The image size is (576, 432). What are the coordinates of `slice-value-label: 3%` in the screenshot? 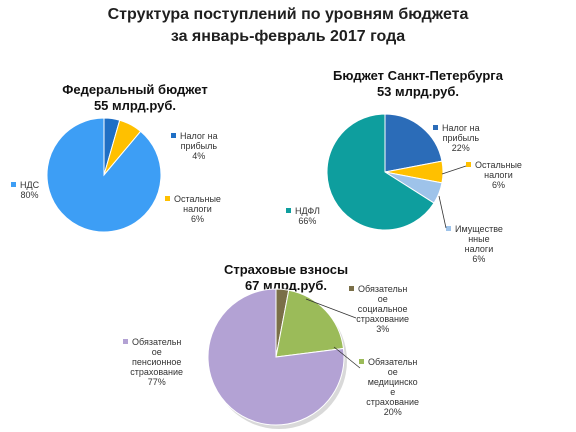 It's located at (382, 329).